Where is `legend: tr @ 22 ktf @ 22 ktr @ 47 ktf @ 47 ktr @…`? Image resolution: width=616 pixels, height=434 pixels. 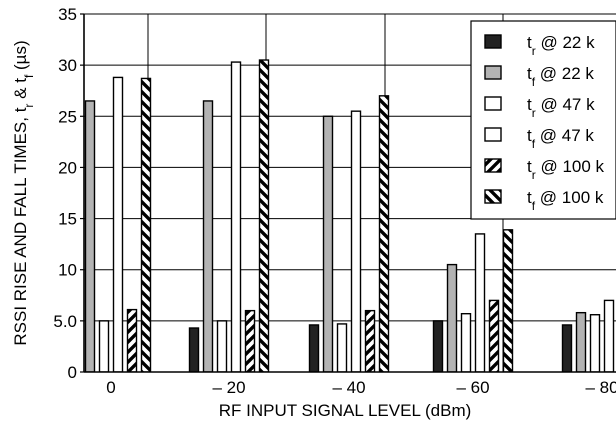 legend: tr @ 22 ktf @ 22 ktr @ 47 ktf @ 47 ktr @… is located at coordinates (543, 120).